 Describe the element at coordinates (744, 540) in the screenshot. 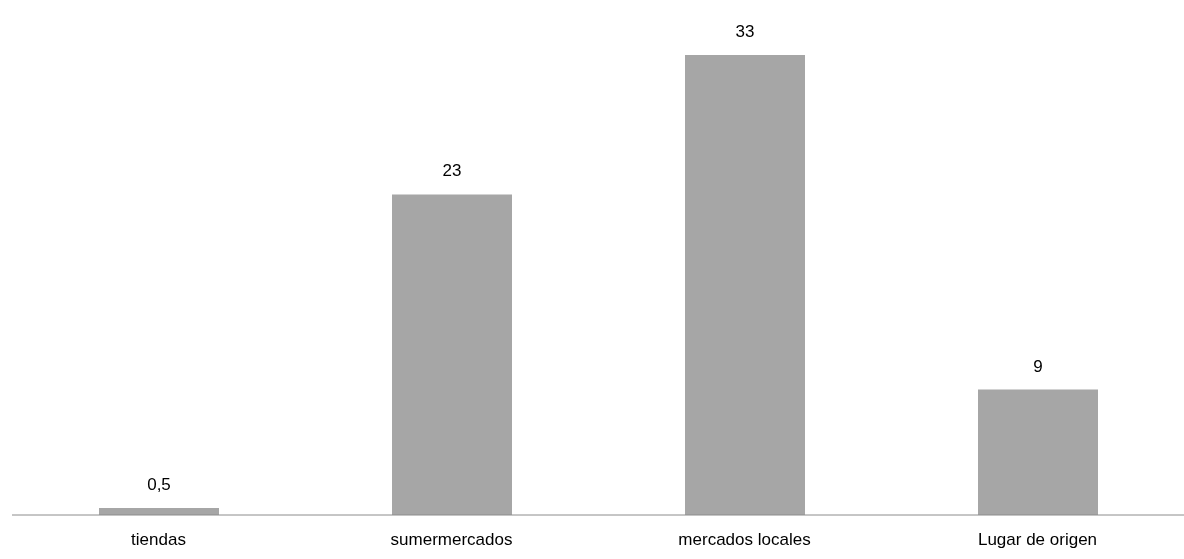

I see `x-tick-label: mercados locales` at that location.